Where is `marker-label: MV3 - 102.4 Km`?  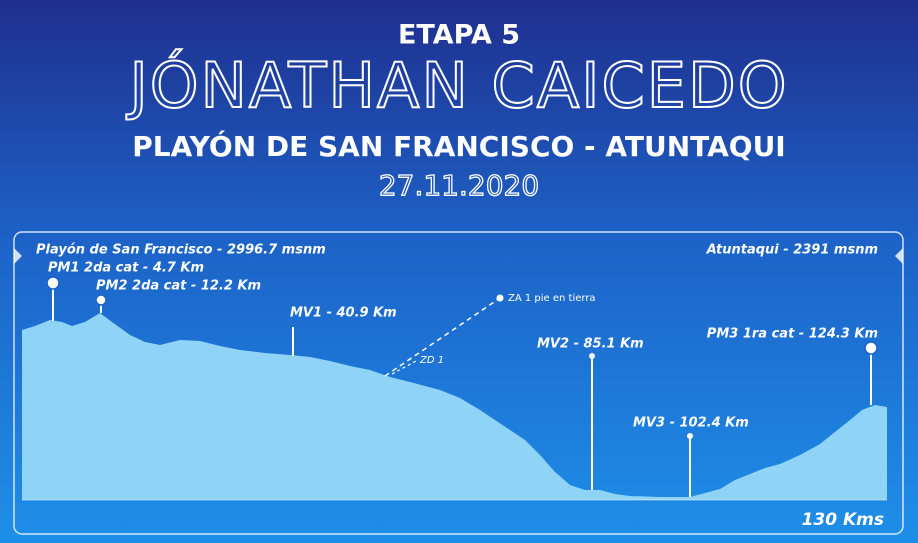 marker-label: MV3 - 102.4 Km is located at coordinates (691, 423).